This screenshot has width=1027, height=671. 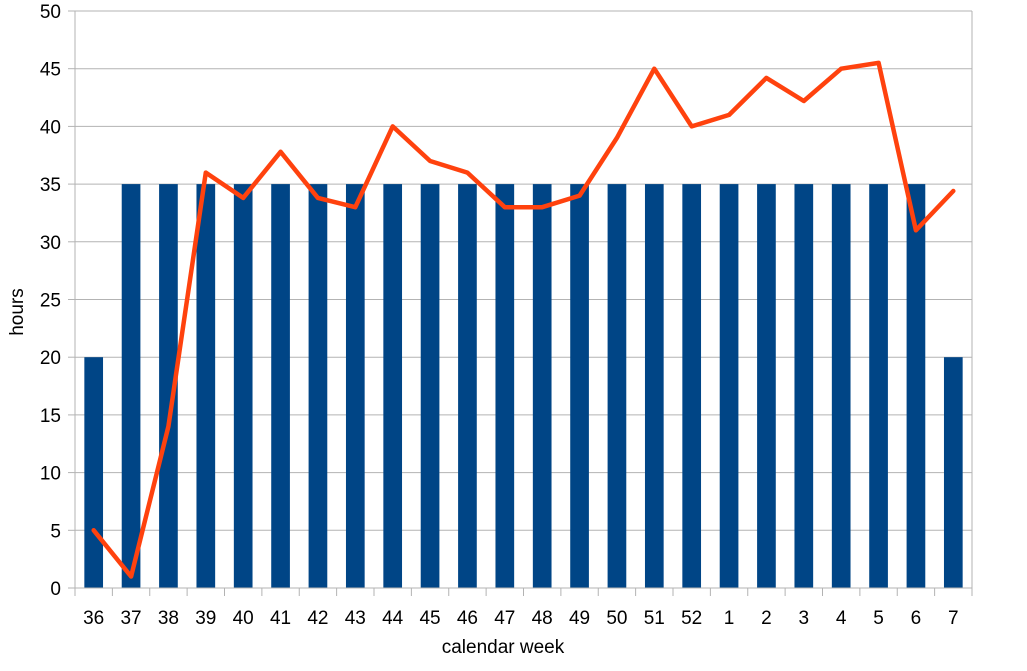 I want to click on x-tick-label: 43, so click(x=355, y=618).